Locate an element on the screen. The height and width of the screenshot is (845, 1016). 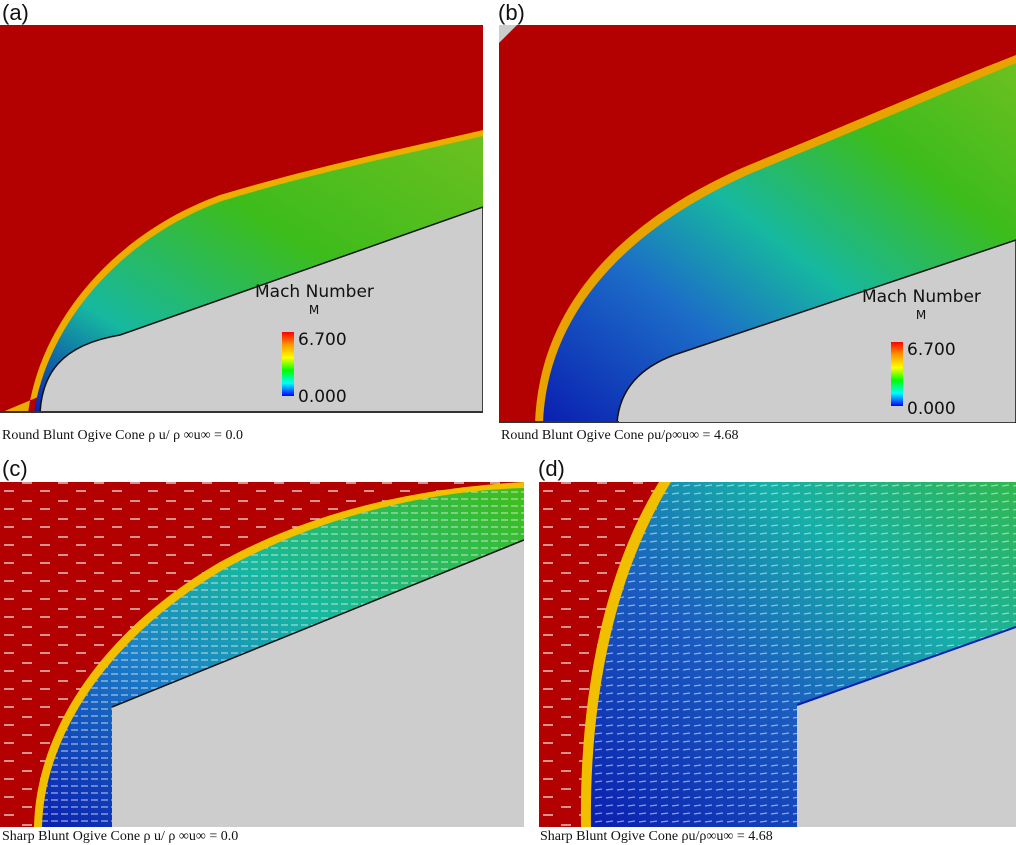
caption-d: Sharp Blunt Ogive Cone ρu/ρ∞u∞ = 4.68 is located at coordinates (656, 836).